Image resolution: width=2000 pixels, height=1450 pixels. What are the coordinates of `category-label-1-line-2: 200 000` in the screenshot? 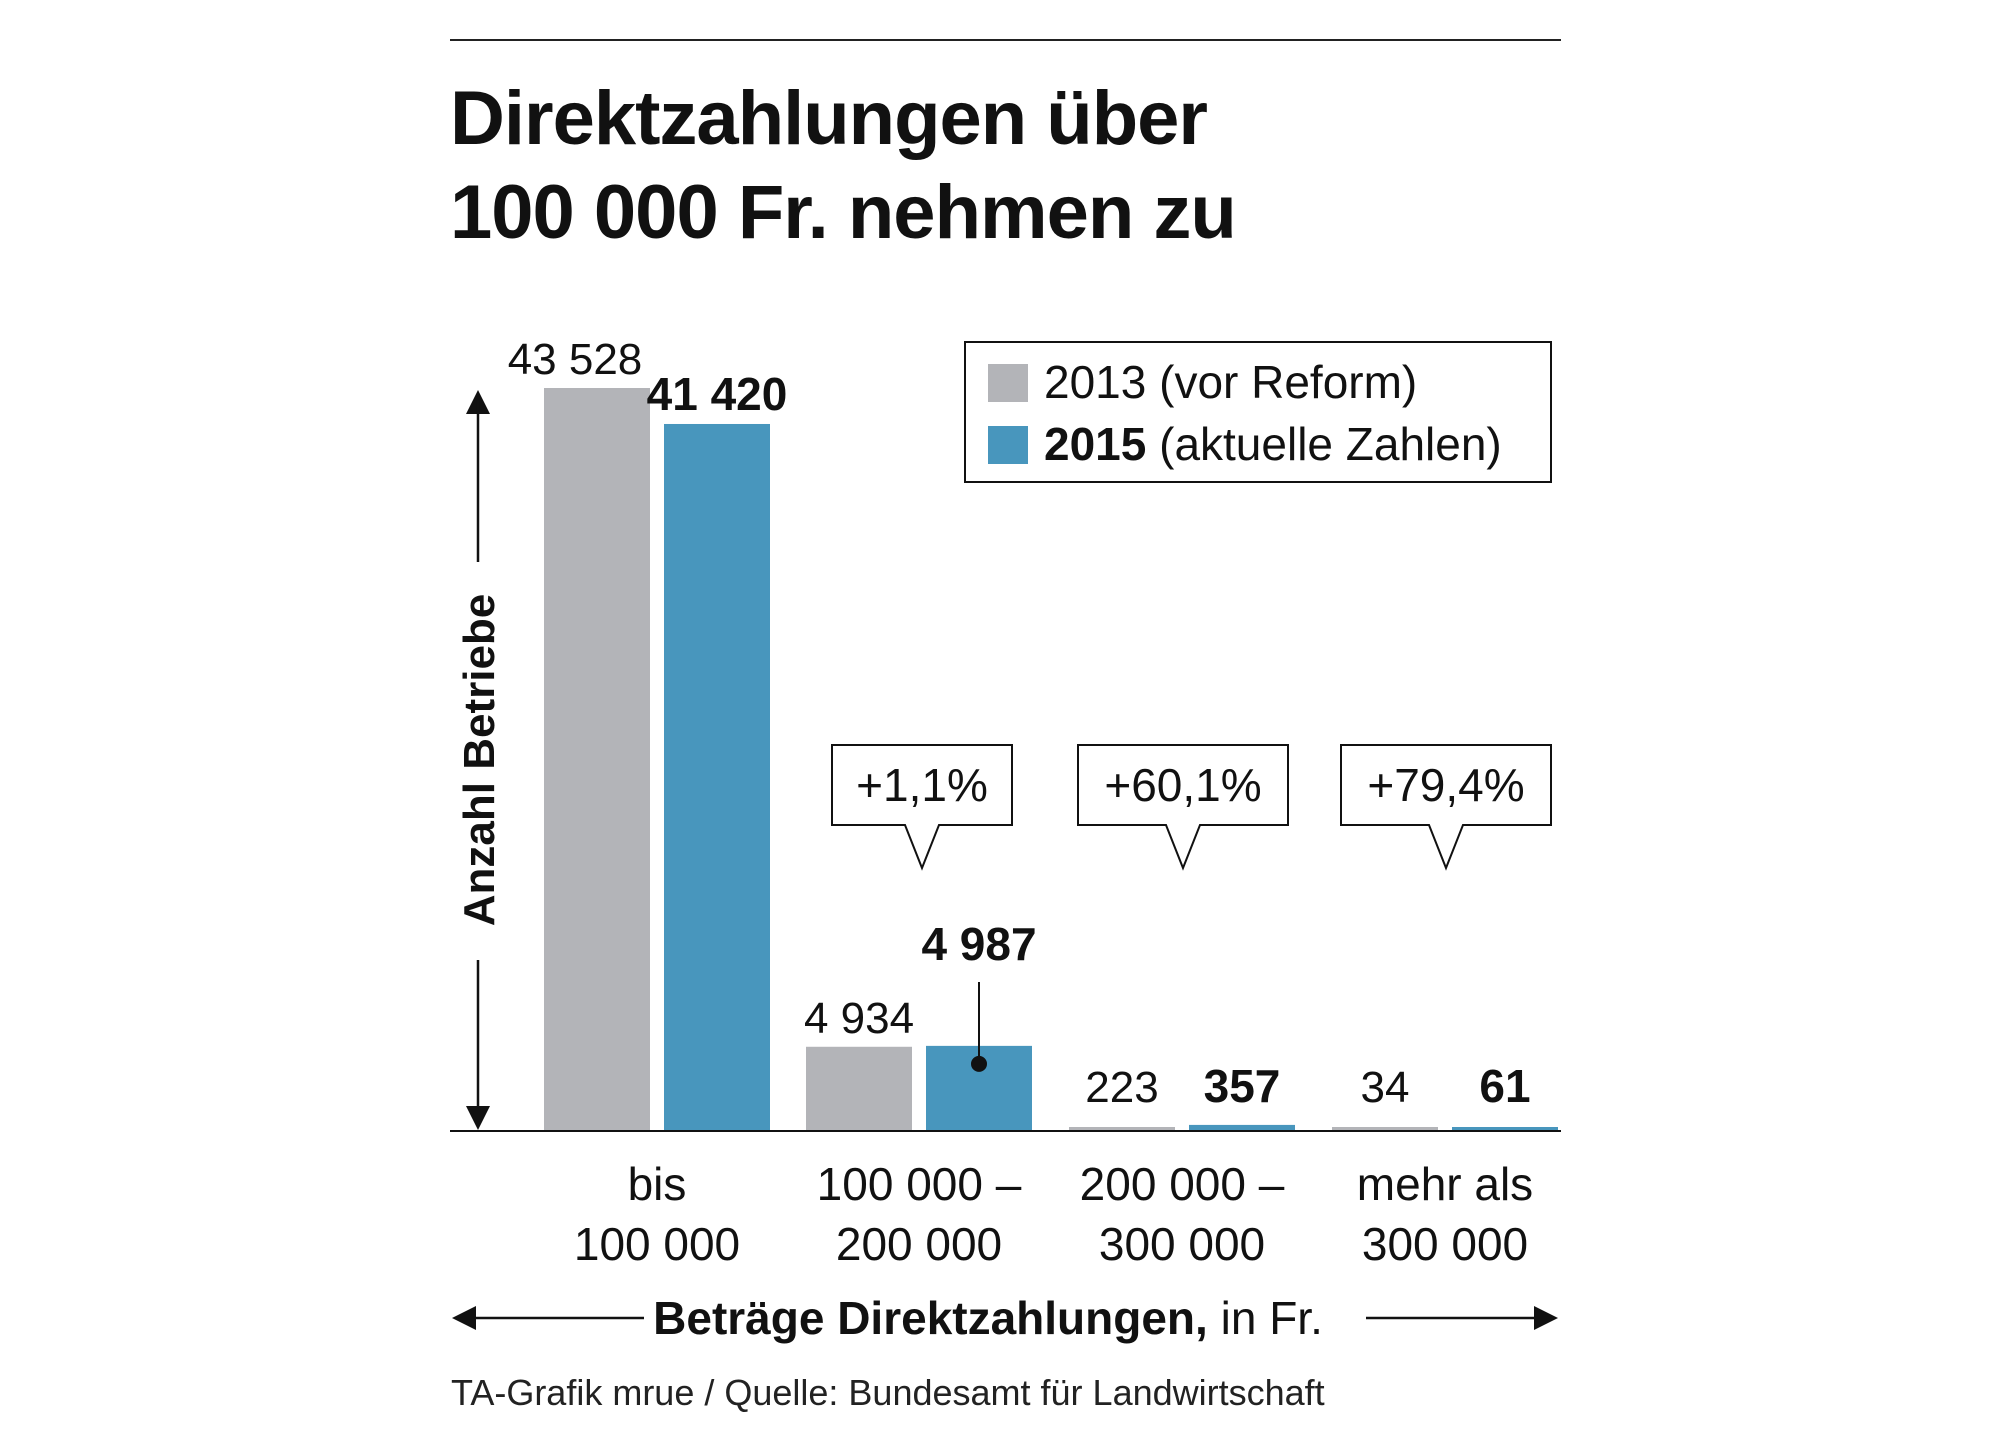 It's located at (919, 1244).